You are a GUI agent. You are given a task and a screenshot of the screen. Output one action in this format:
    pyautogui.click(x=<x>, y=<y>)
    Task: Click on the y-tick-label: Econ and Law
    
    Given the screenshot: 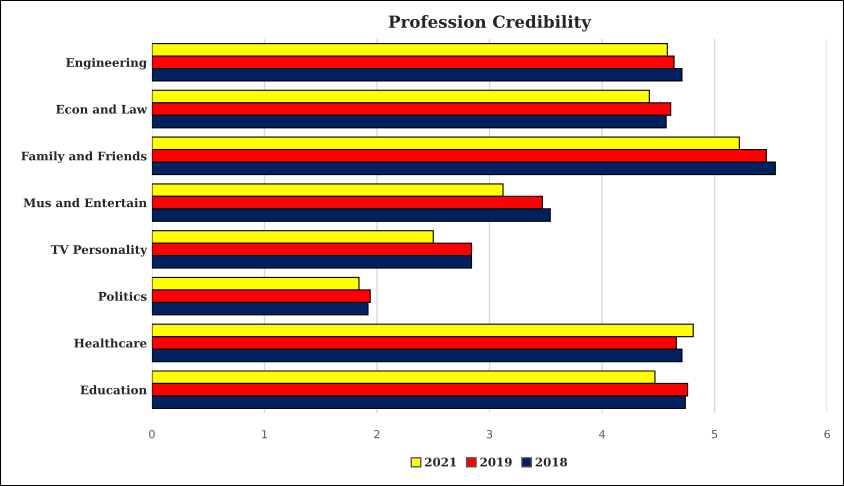 What is the action you would take?
    pyautogui.click(x=102, y=109)
    